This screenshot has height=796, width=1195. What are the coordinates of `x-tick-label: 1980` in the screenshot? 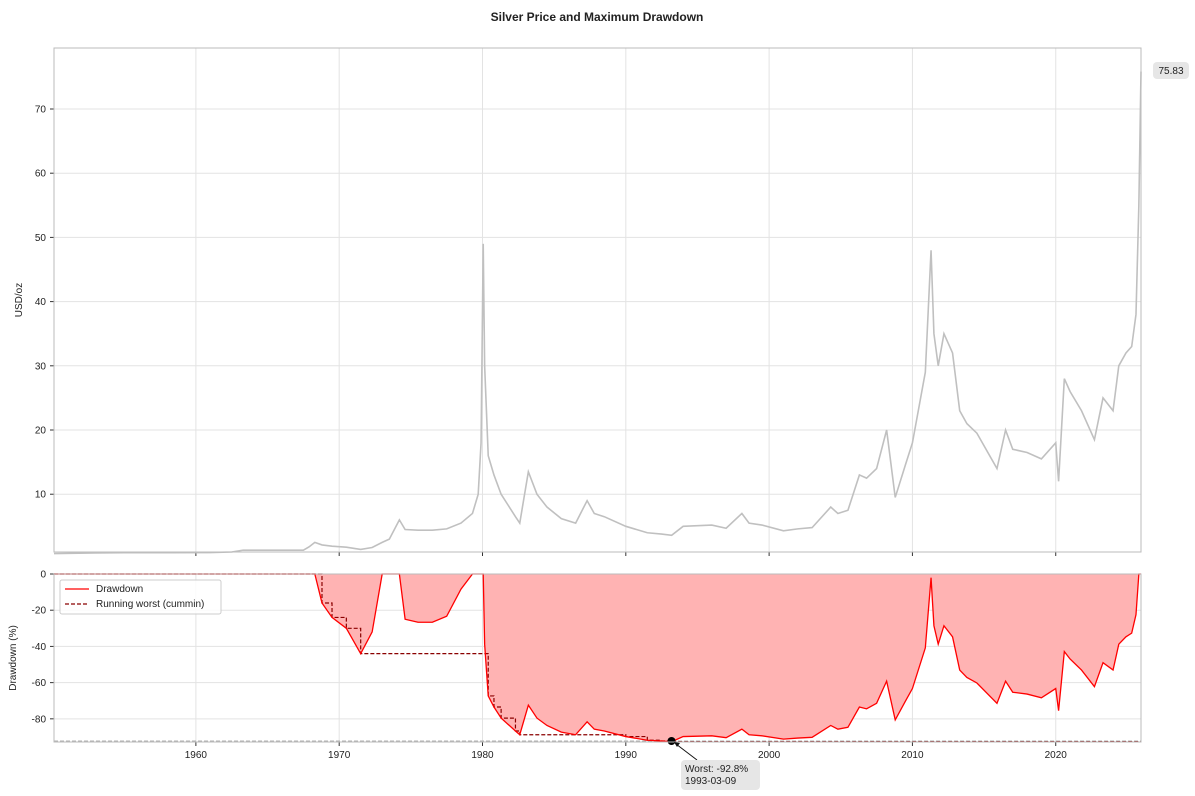 It's located at (482, 755).